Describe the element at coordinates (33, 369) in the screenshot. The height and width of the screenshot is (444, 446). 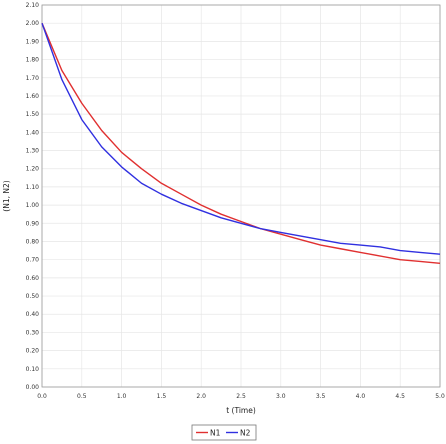
I see `y-tick-label: 0.10` at that location.